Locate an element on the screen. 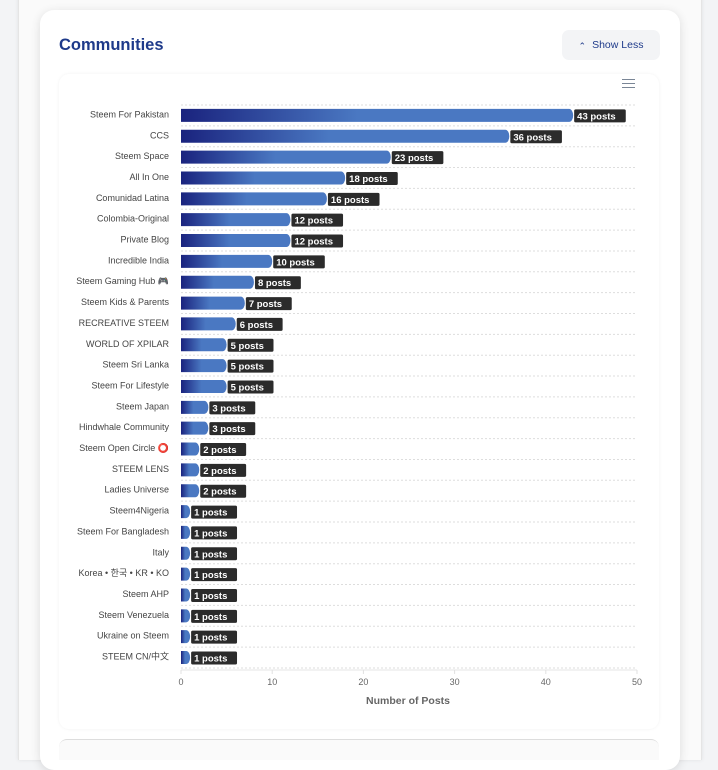 This screenshot has height=770, width=718. hamburger-menu-icon is located at coordinates (628, 83).